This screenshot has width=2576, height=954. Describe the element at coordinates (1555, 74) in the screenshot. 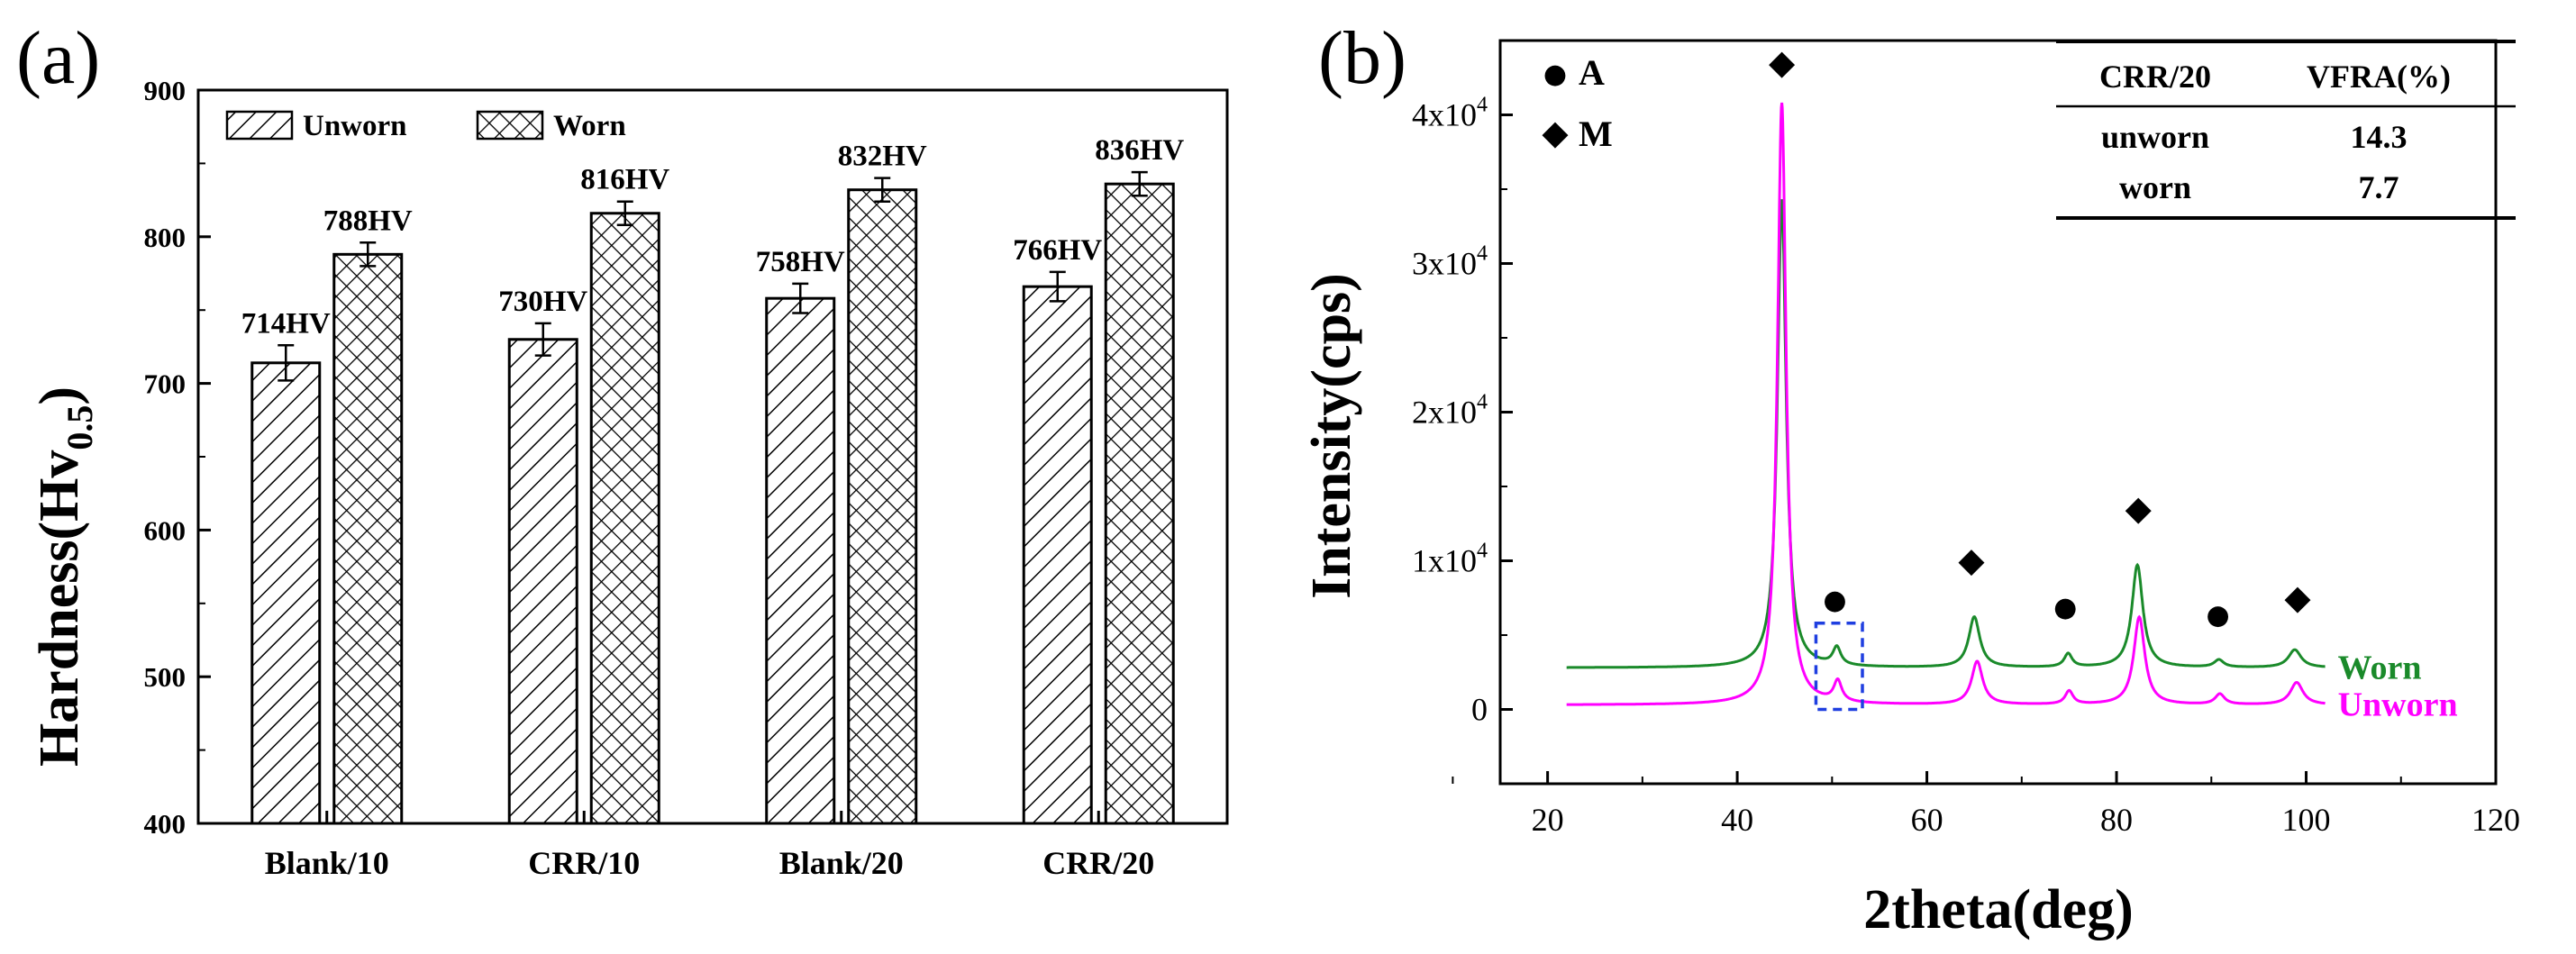

I see `phase-legend-marker: ●` at that location.